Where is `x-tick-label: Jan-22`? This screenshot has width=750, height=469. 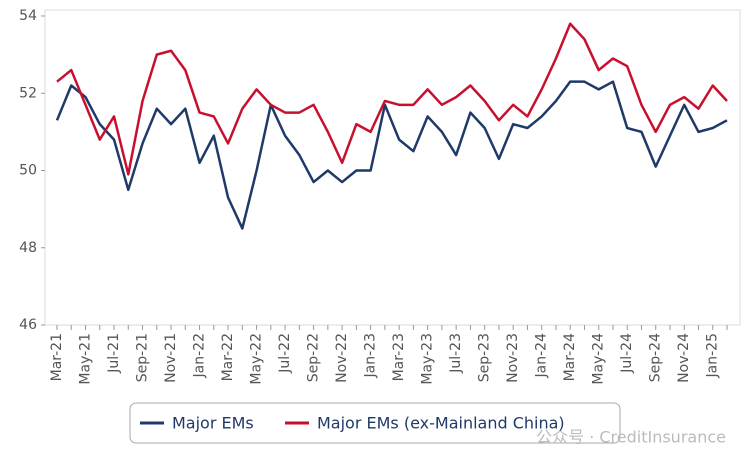
x-tick-label: Jan-22 is located at coordinates (200, 355).